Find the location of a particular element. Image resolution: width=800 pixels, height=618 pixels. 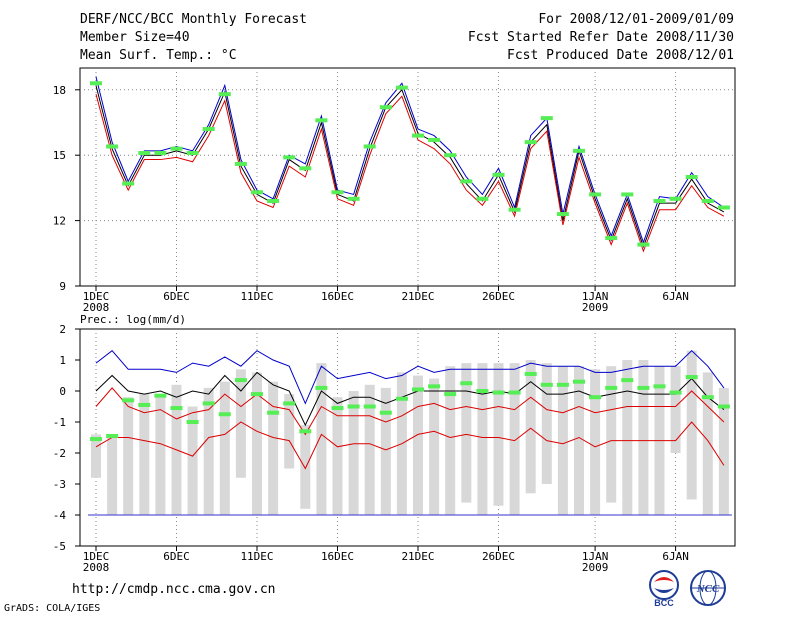

precipitation-title: Prec.: log(mm/d) is located at coordinates (133, 319).